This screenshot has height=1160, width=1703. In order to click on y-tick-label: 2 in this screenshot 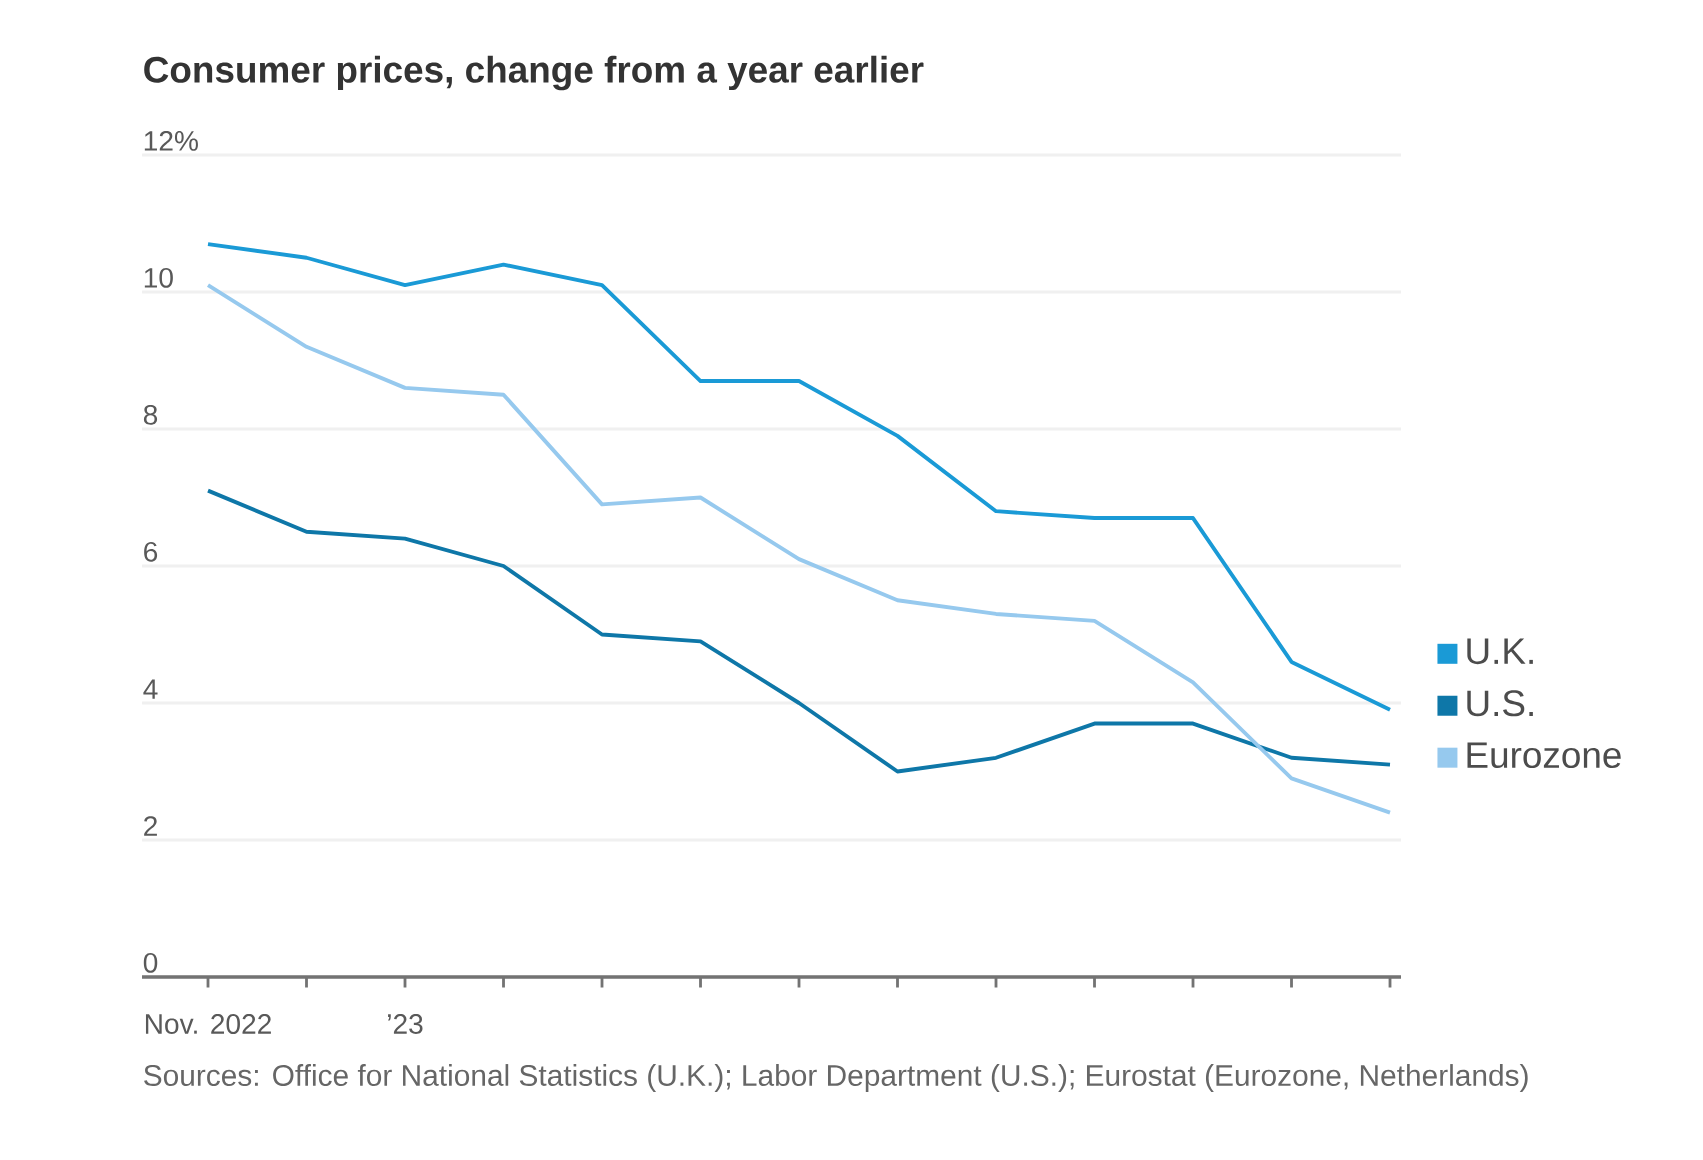, I will do `click(150, 826)`.